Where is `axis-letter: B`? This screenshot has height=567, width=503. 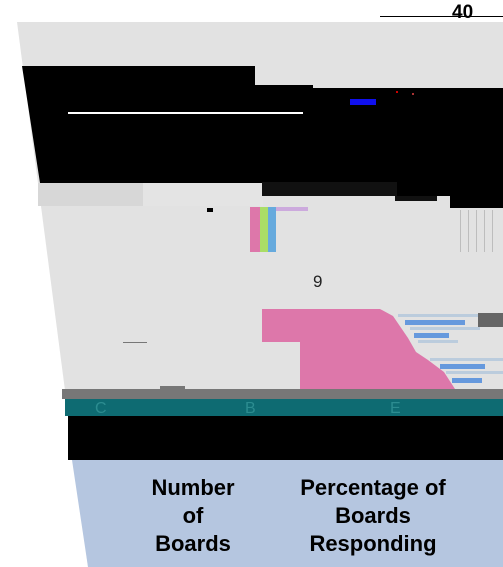 axis-letter: B is located at coordinates (250, 408).